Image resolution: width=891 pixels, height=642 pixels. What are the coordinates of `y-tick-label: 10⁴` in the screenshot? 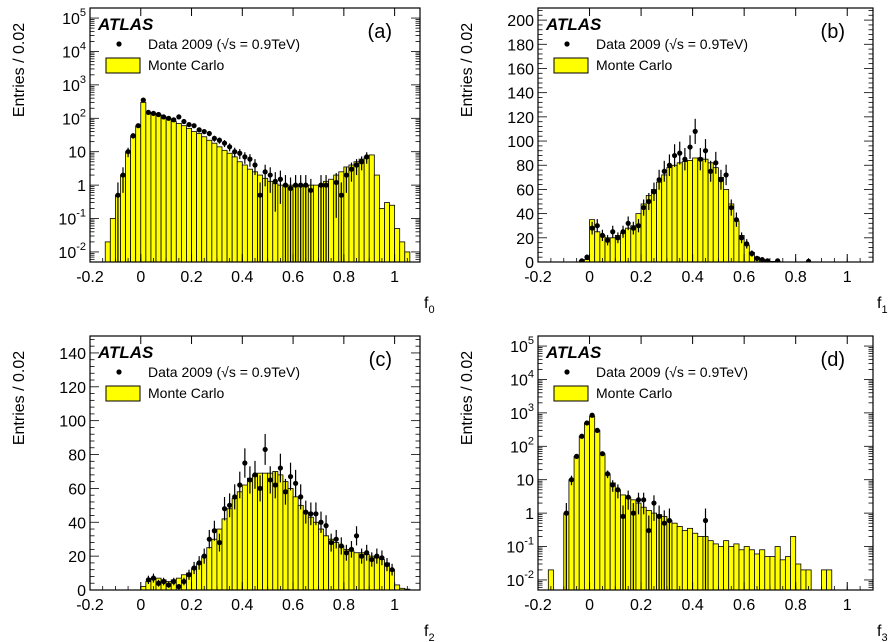 It's located at (522, 378).